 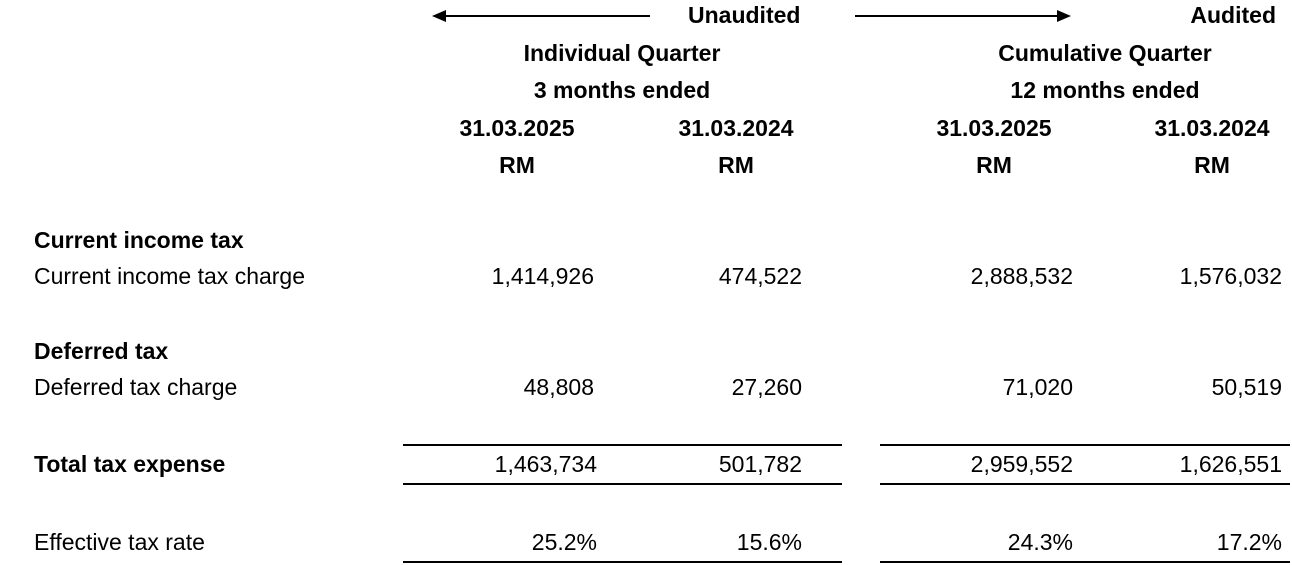 I want to click on audited-label: Audited, so click(x=1233, y=15).